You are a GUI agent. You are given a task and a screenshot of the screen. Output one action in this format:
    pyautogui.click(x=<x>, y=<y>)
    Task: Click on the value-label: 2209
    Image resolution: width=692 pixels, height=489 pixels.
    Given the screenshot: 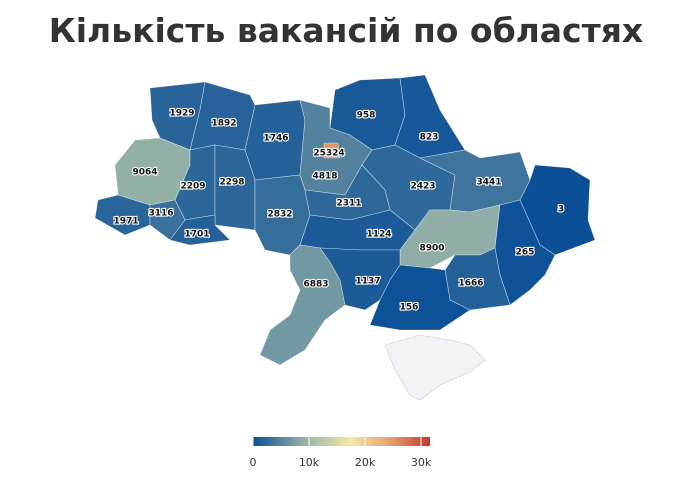 What is the action you would take?
    pyautogui.click(x=192, y=187)
    